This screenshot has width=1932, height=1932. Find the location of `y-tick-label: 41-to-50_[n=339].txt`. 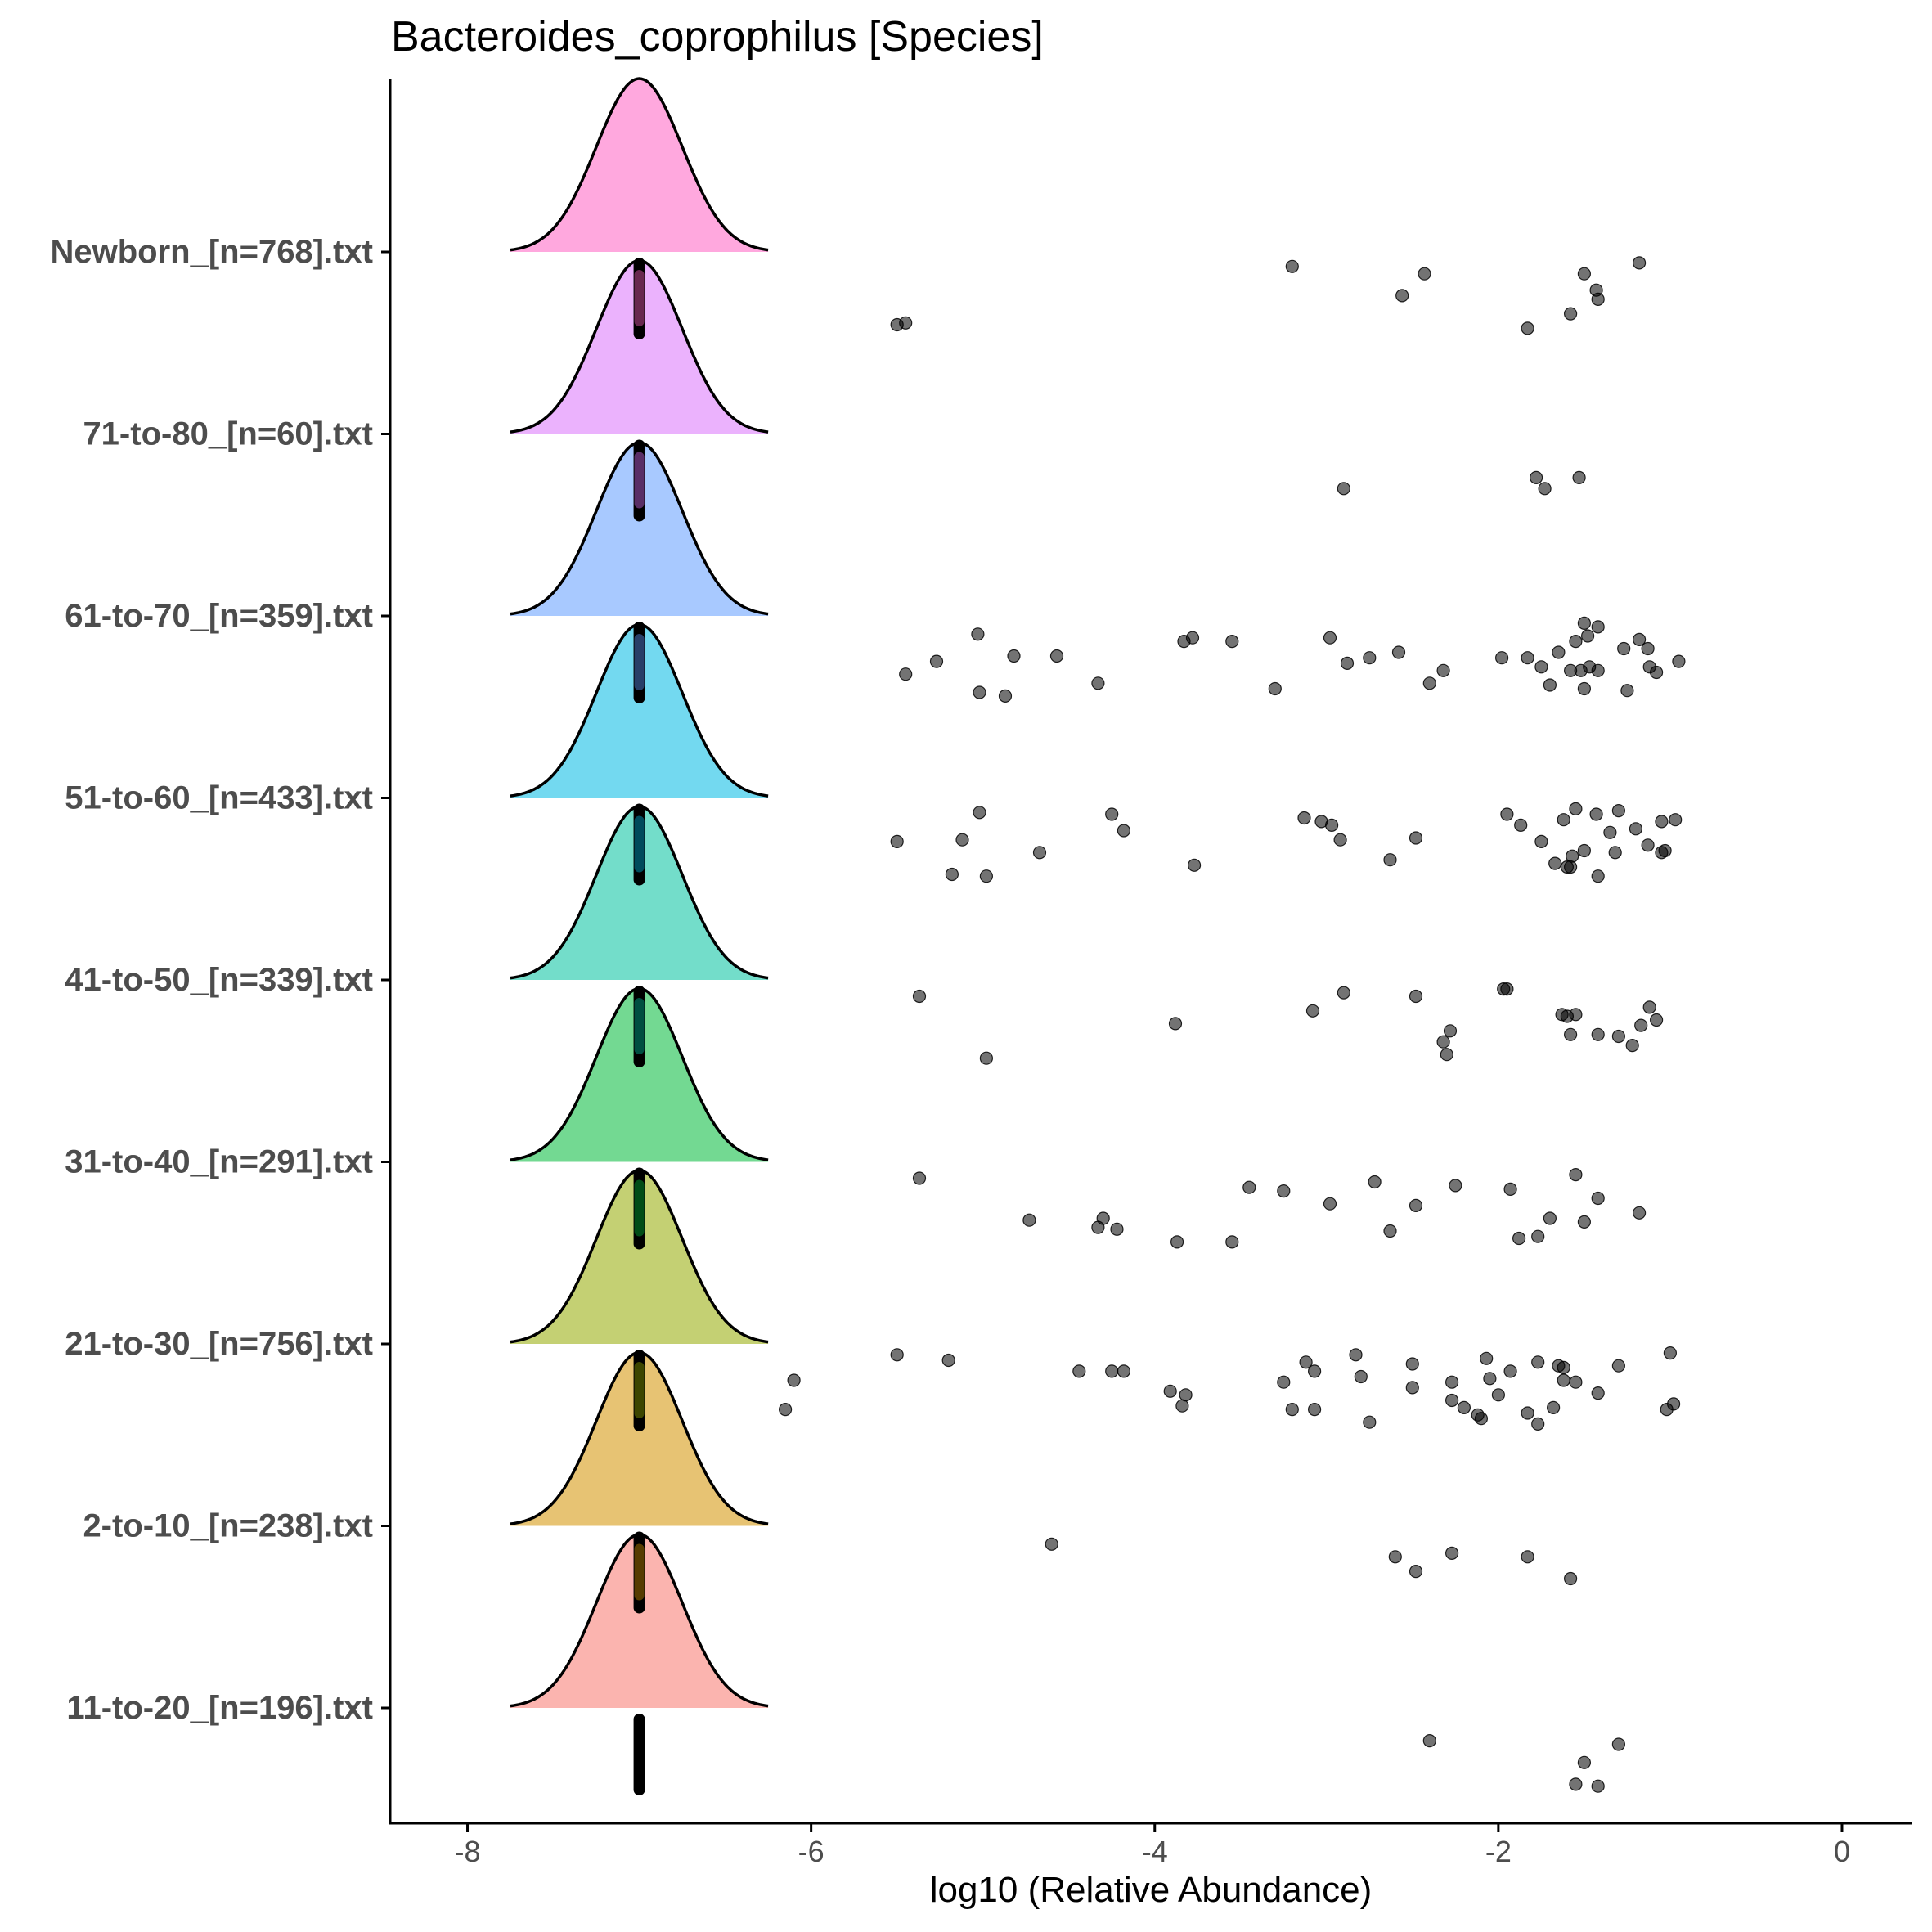

y-tick-label: 41-to-50_[n=339].txt is located at coordinates (219, 980).